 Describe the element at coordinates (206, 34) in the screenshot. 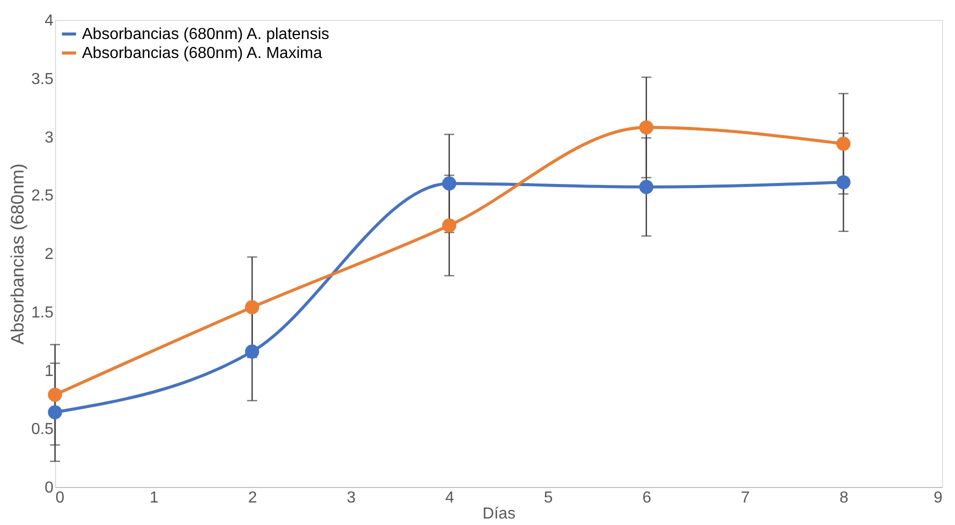

I see `legend-label: Absorbancias (680nm) A. platensis` at that location.